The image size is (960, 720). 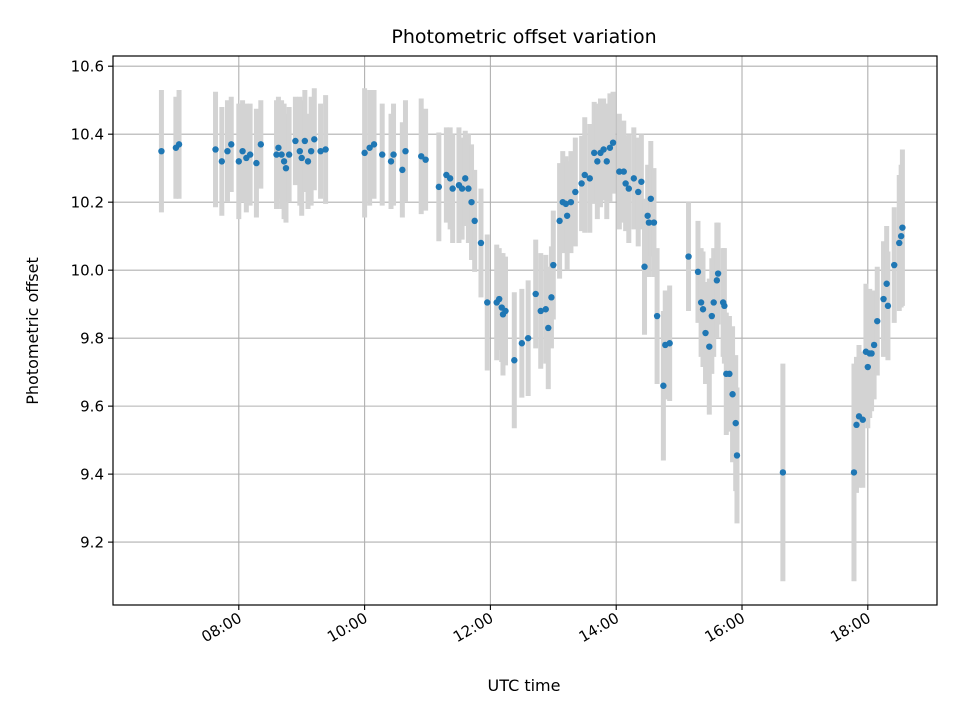 I want to click on x-axis-label: UTC time, so click(x=524, y=685).